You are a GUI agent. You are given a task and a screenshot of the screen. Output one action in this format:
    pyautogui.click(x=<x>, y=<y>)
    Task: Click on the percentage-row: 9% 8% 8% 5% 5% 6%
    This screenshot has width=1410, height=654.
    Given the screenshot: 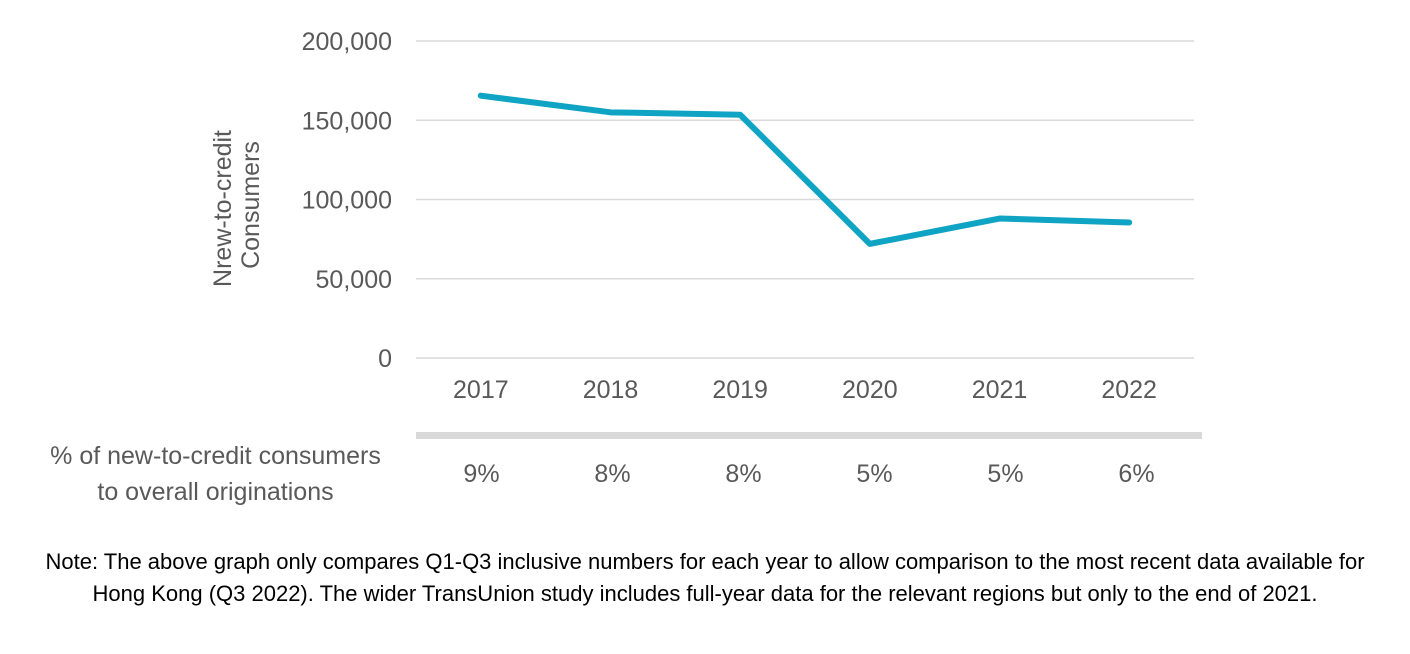 What is the action you would take?
    pyautogui.click(x=808, y=474)
    